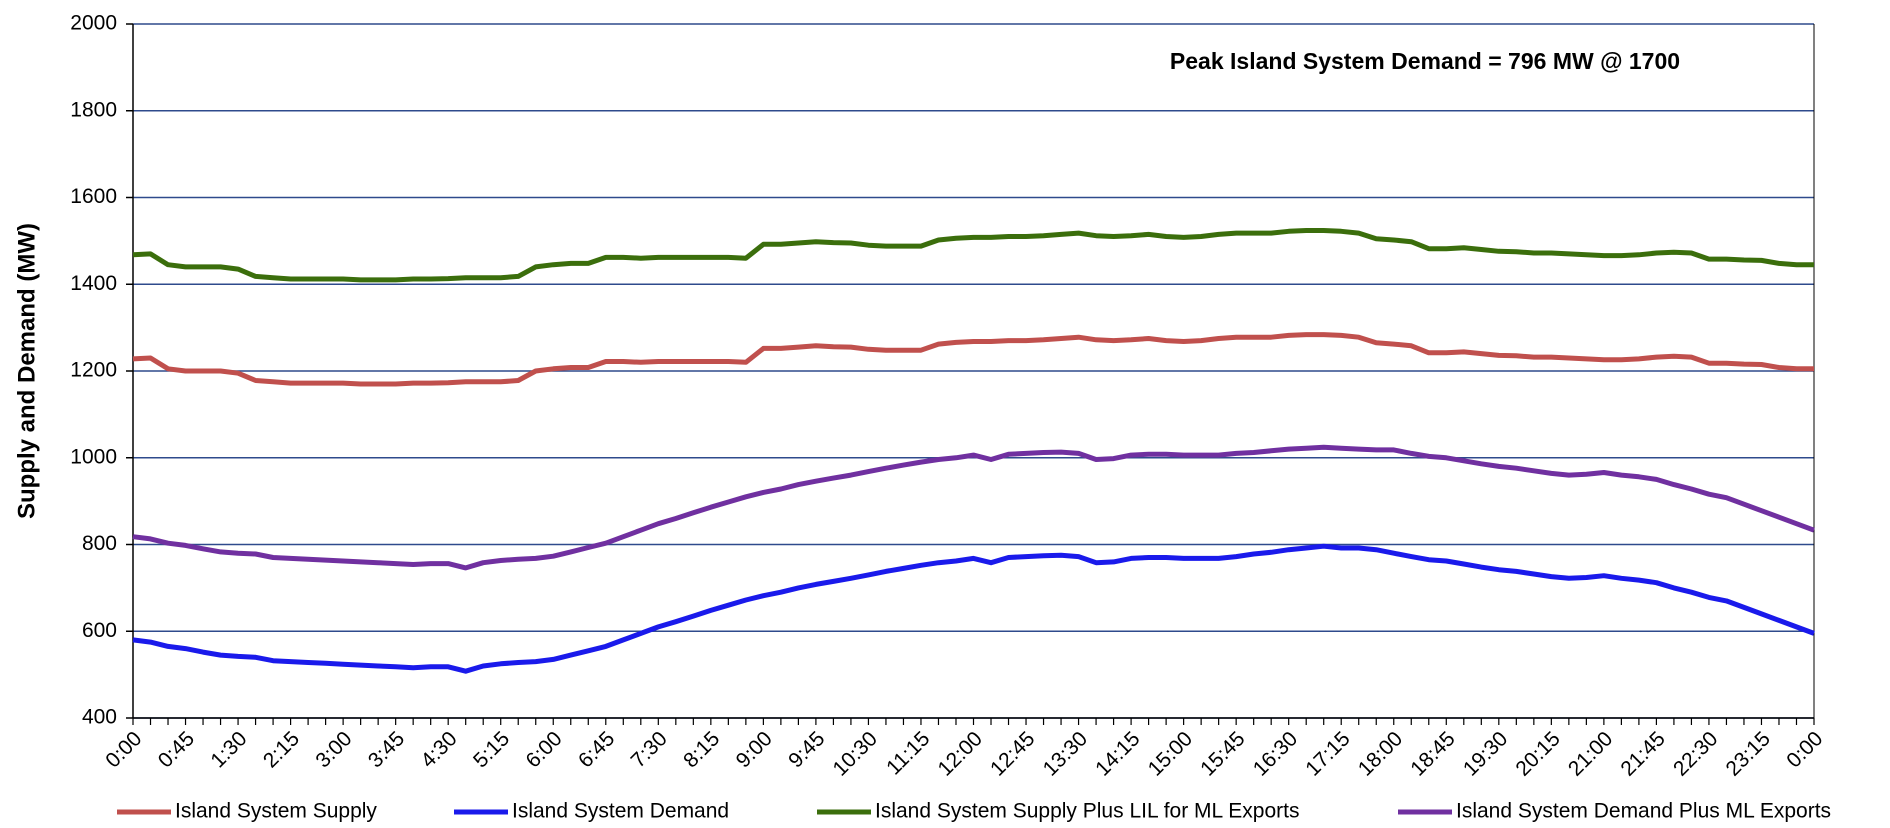 The width and height of the screenshot is (1890, 828). I want to click on x-tick-label: 18:00, so click(1380, 753).